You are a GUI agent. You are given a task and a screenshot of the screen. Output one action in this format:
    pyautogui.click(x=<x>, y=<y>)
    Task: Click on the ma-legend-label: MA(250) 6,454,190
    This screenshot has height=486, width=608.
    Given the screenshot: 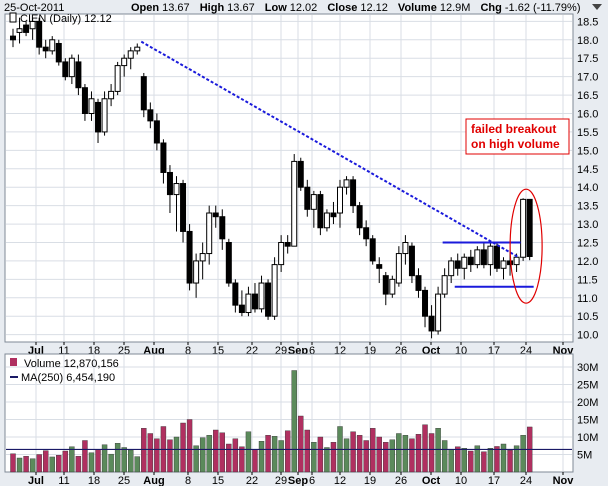 What is the action you would take?
    pyautogui.click(x=68, y=378)
    